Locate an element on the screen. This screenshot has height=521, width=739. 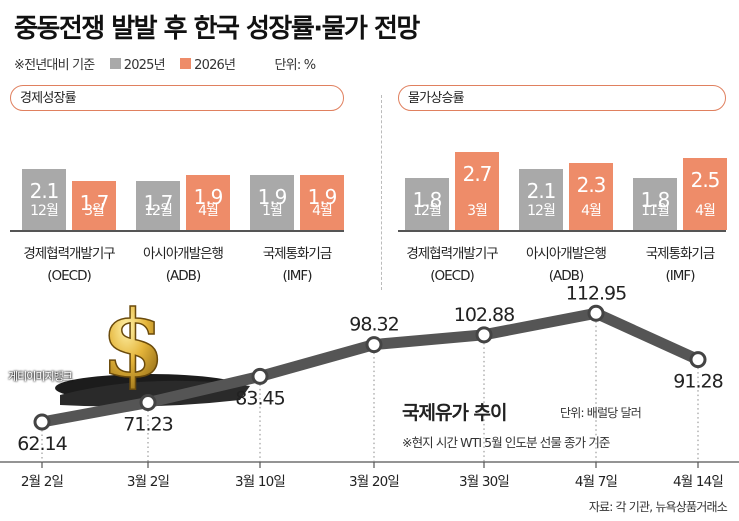
legend-swatch-2025 is located at coordinates (115, 63).